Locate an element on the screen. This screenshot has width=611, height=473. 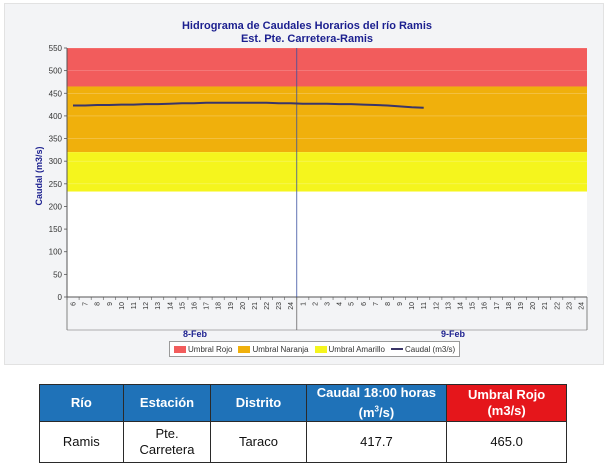
x-tick-label-28: 10 is located at coordinates (412, 306).